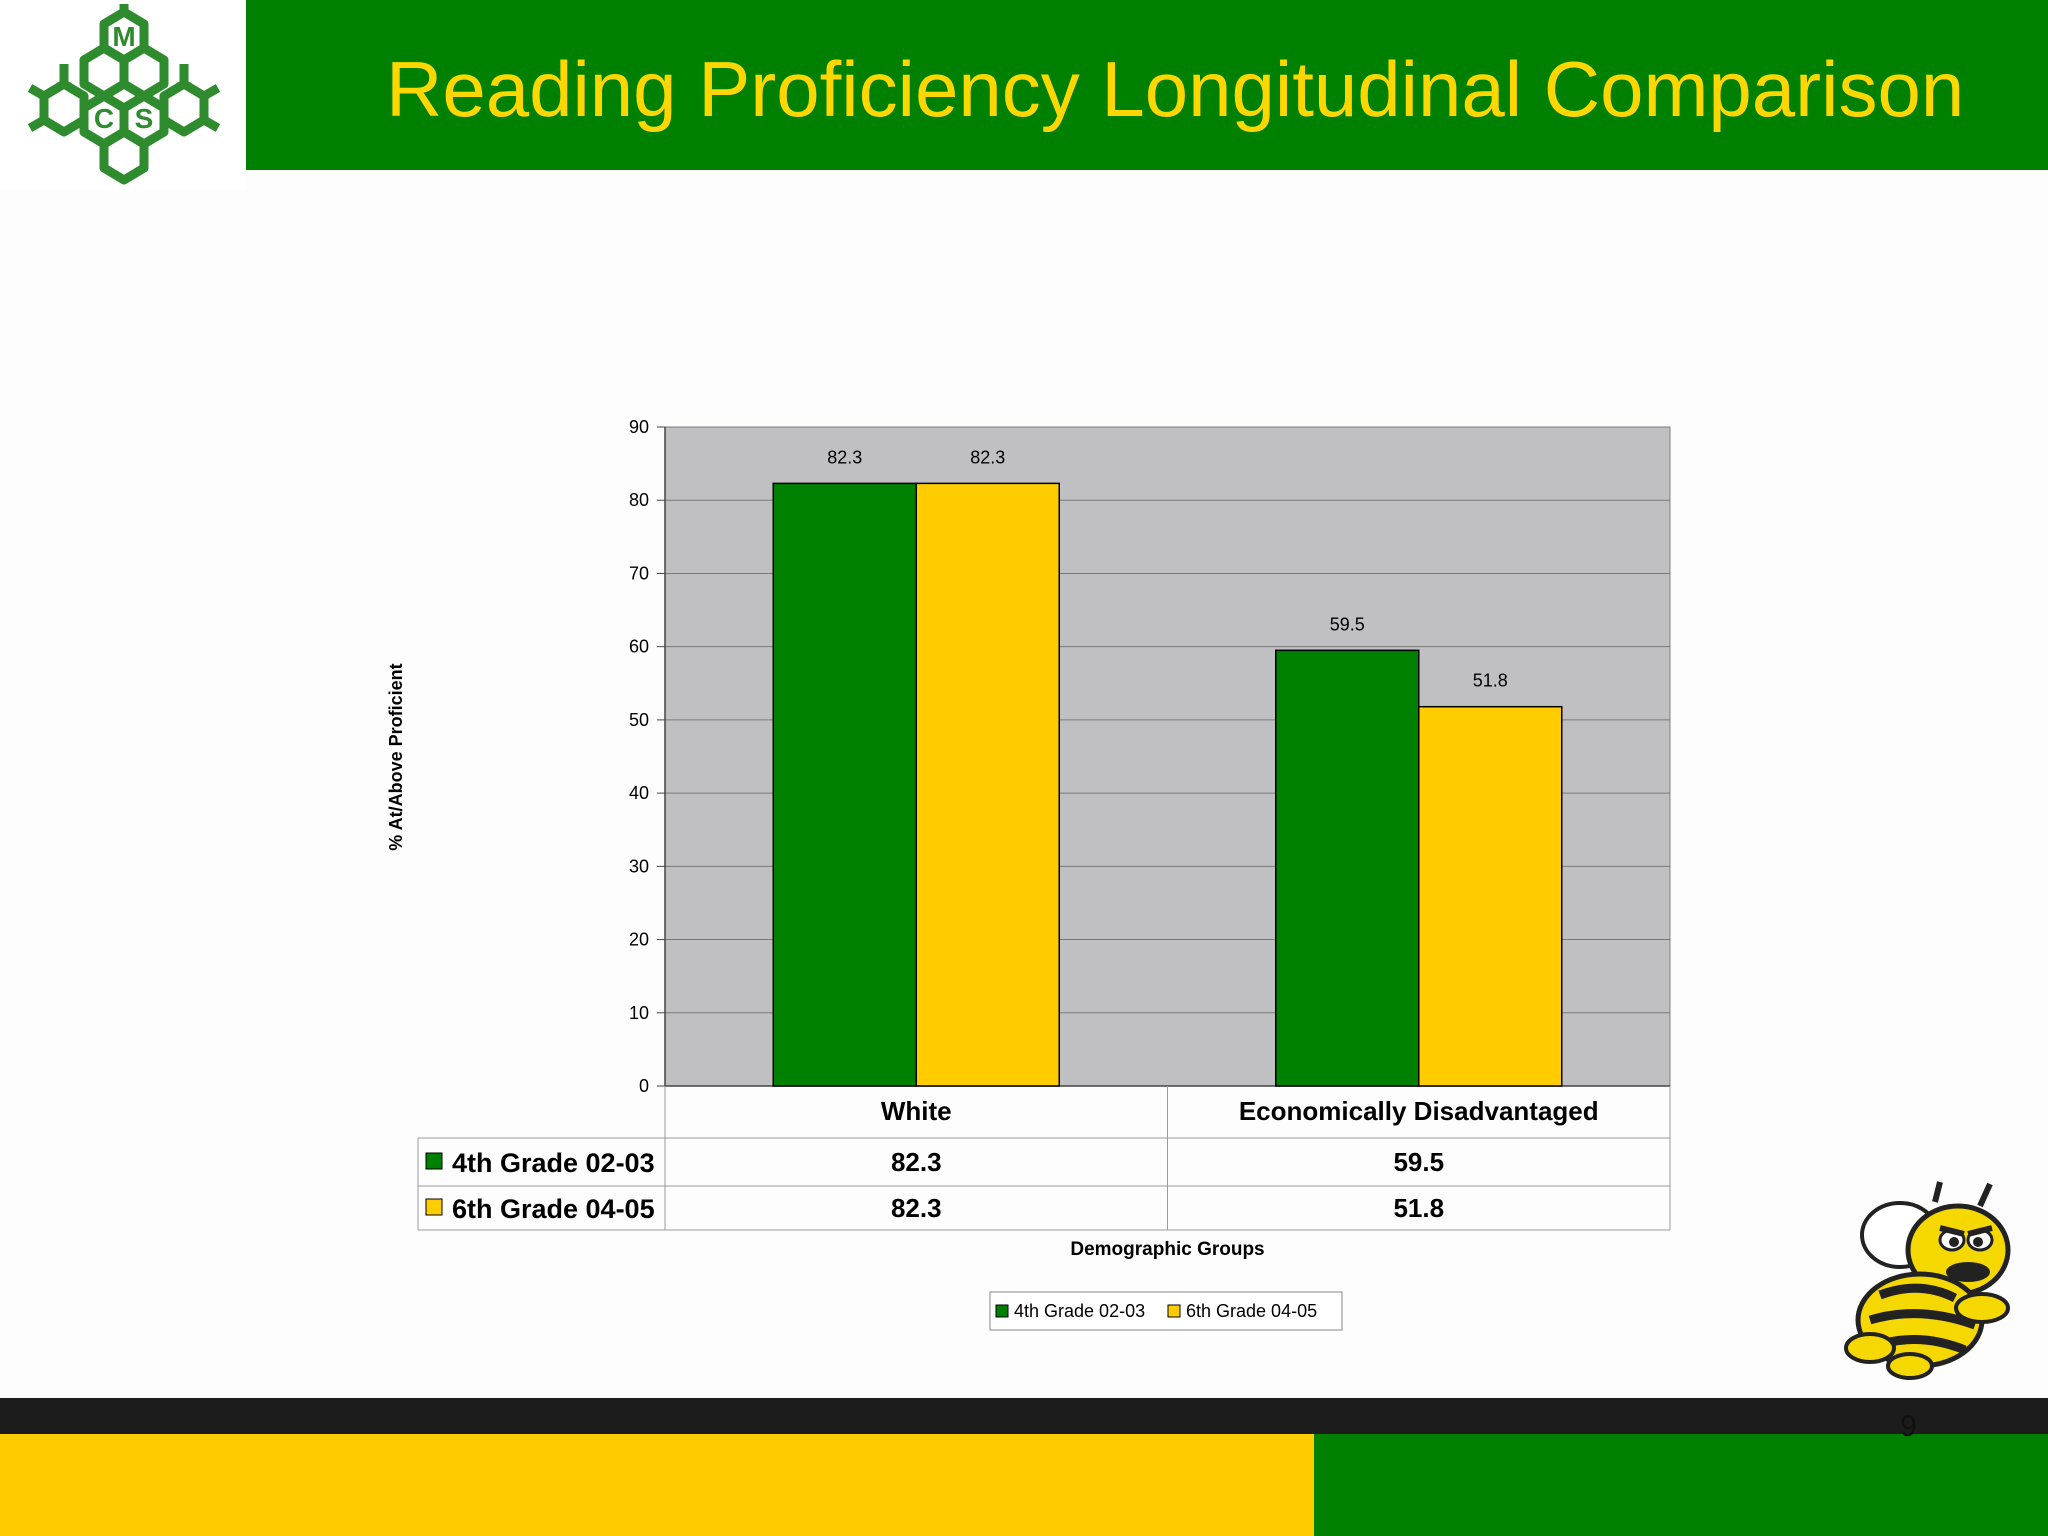  What do you see at coordinates (396, 756) in the screenshot?
I see `y-axis-title: % At/Above Proficient` at bounding box center [396, 756].